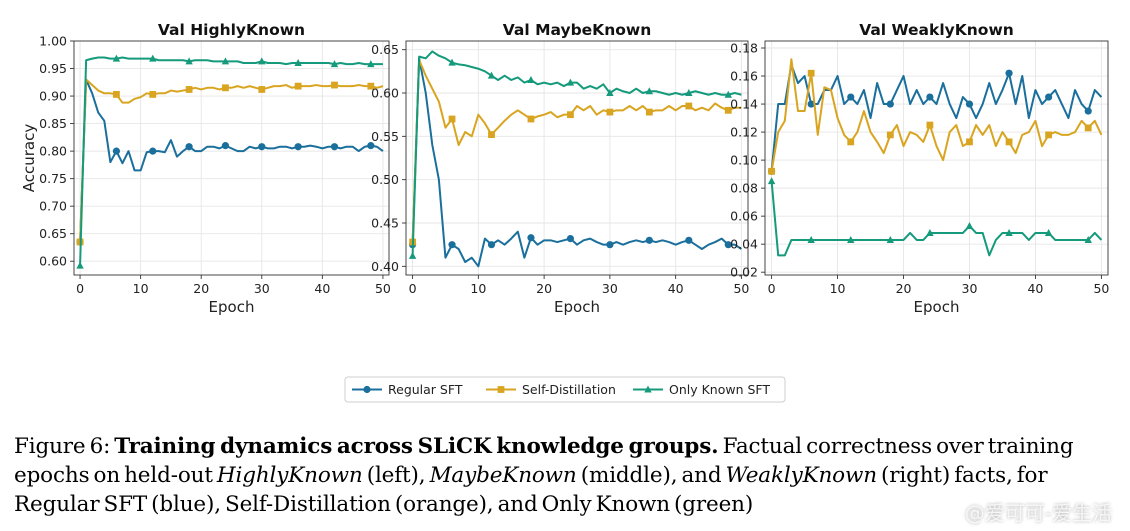 This screenshot has width=1130, height=531. I want to click on ytick-label: 0.95, so click(53, 68).